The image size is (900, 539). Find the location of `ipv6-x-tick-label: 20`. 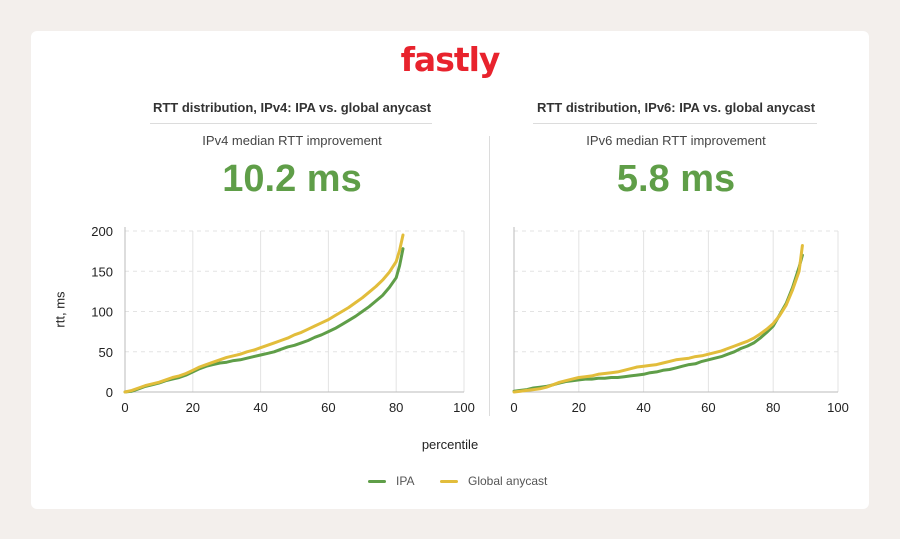

ipv6-x-tick-label: 20 is located at coordinates (579, 407).